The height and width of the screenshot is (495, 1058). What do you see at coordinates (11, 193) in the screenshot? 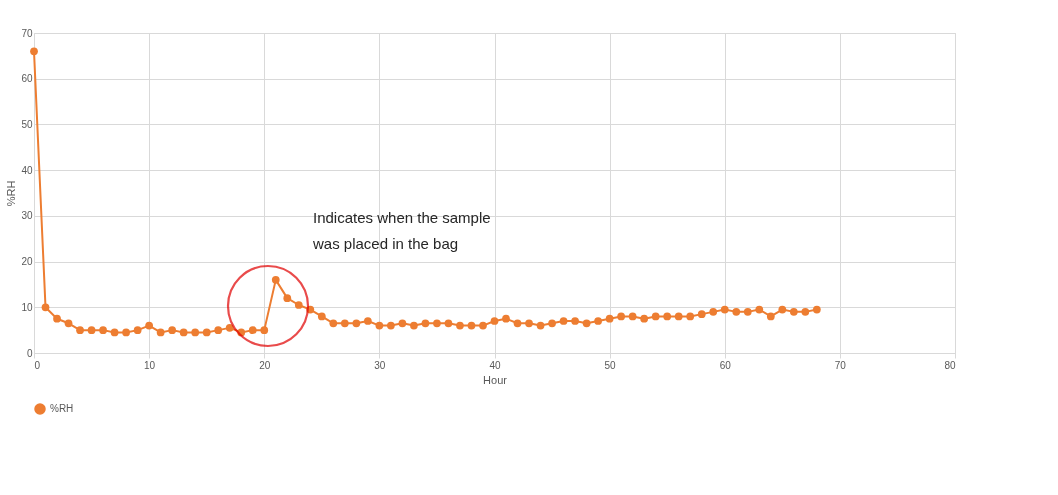
I see `y-axis-title: %RH` at bounding box center [11, 193].